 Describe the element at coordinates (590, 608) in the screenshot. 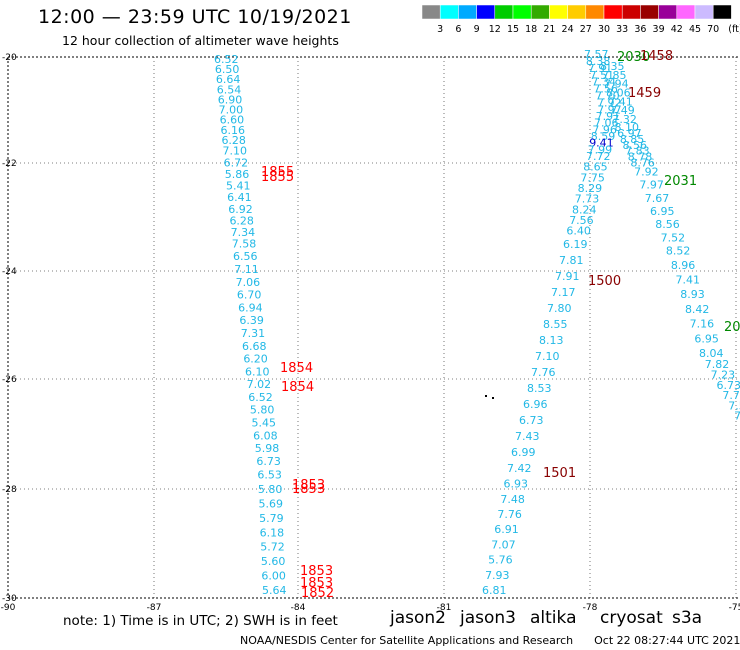

I see `lon-tick-label: -78` at that location.